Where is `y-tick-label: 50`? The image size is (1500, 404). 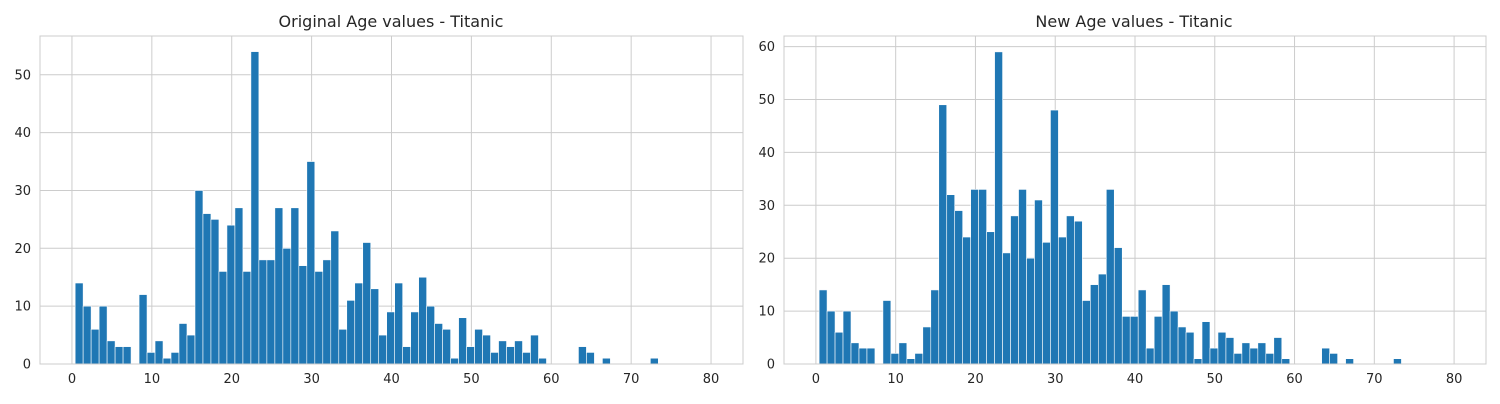 y-tick-label: 50 is located at coordinates (766, 100).